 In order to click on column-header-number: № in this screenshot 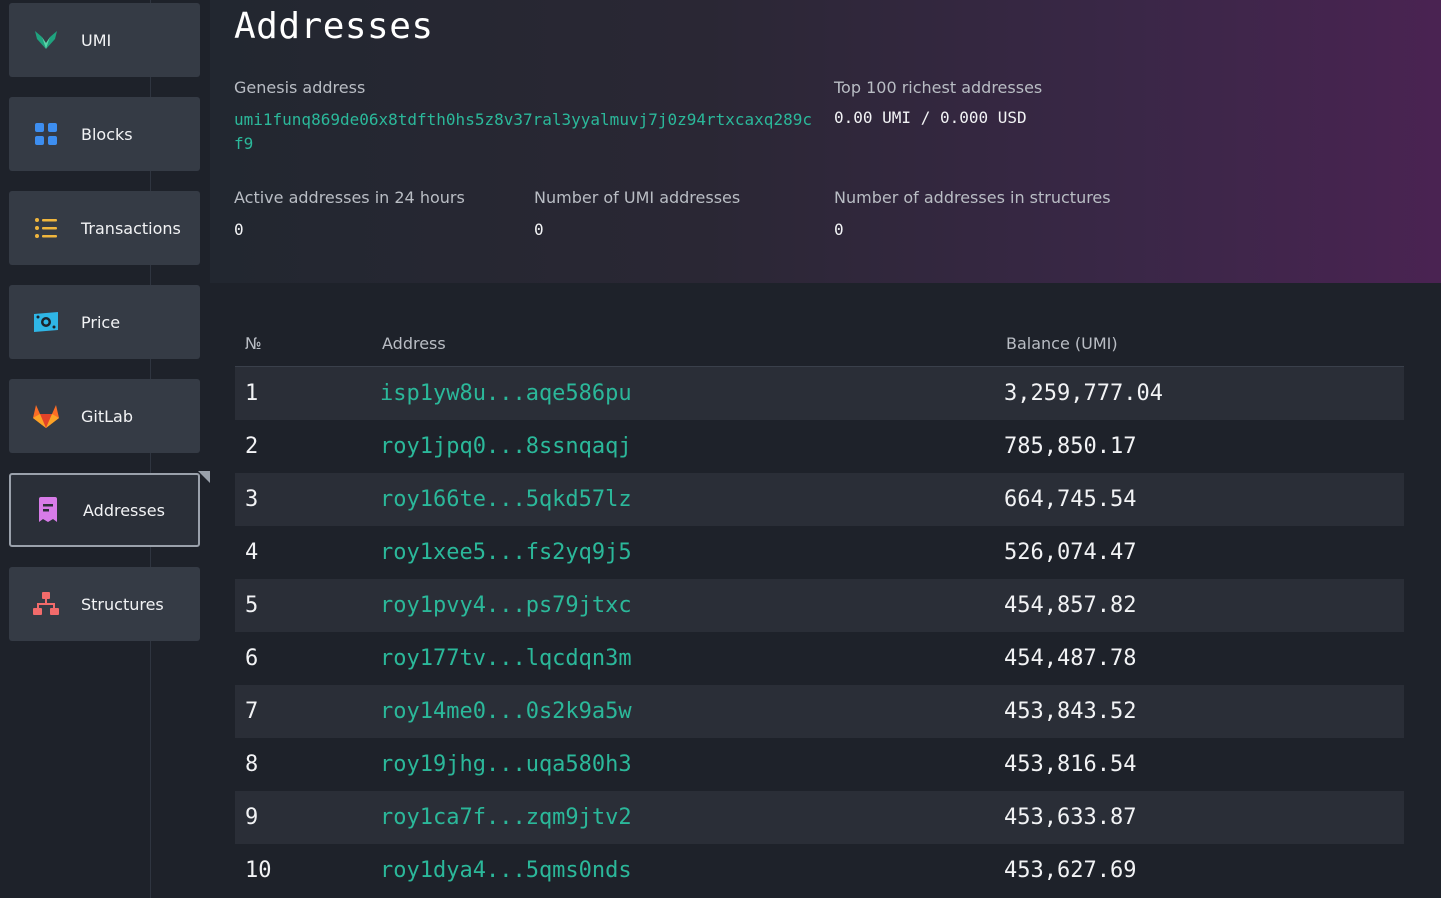, I will do `click(253, 343)`.